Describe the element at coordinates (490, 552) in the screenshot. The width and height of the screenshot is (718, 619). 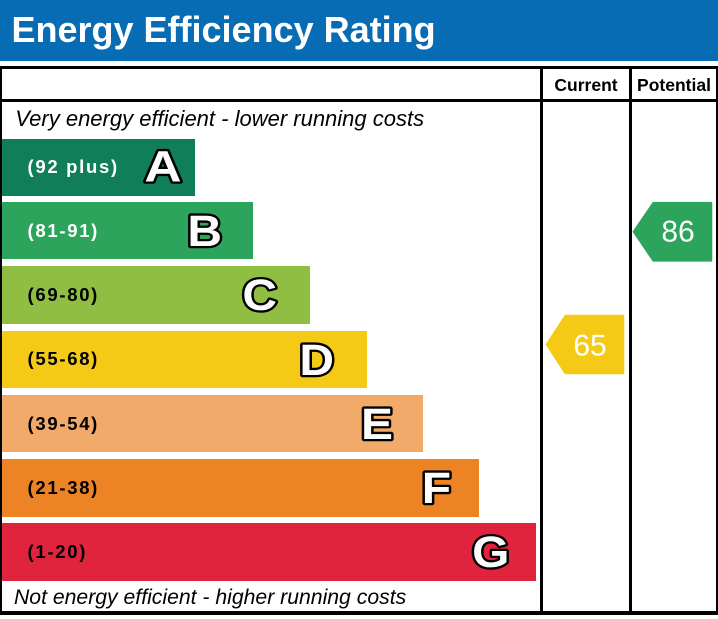
I see `svg-text: G` at that location.